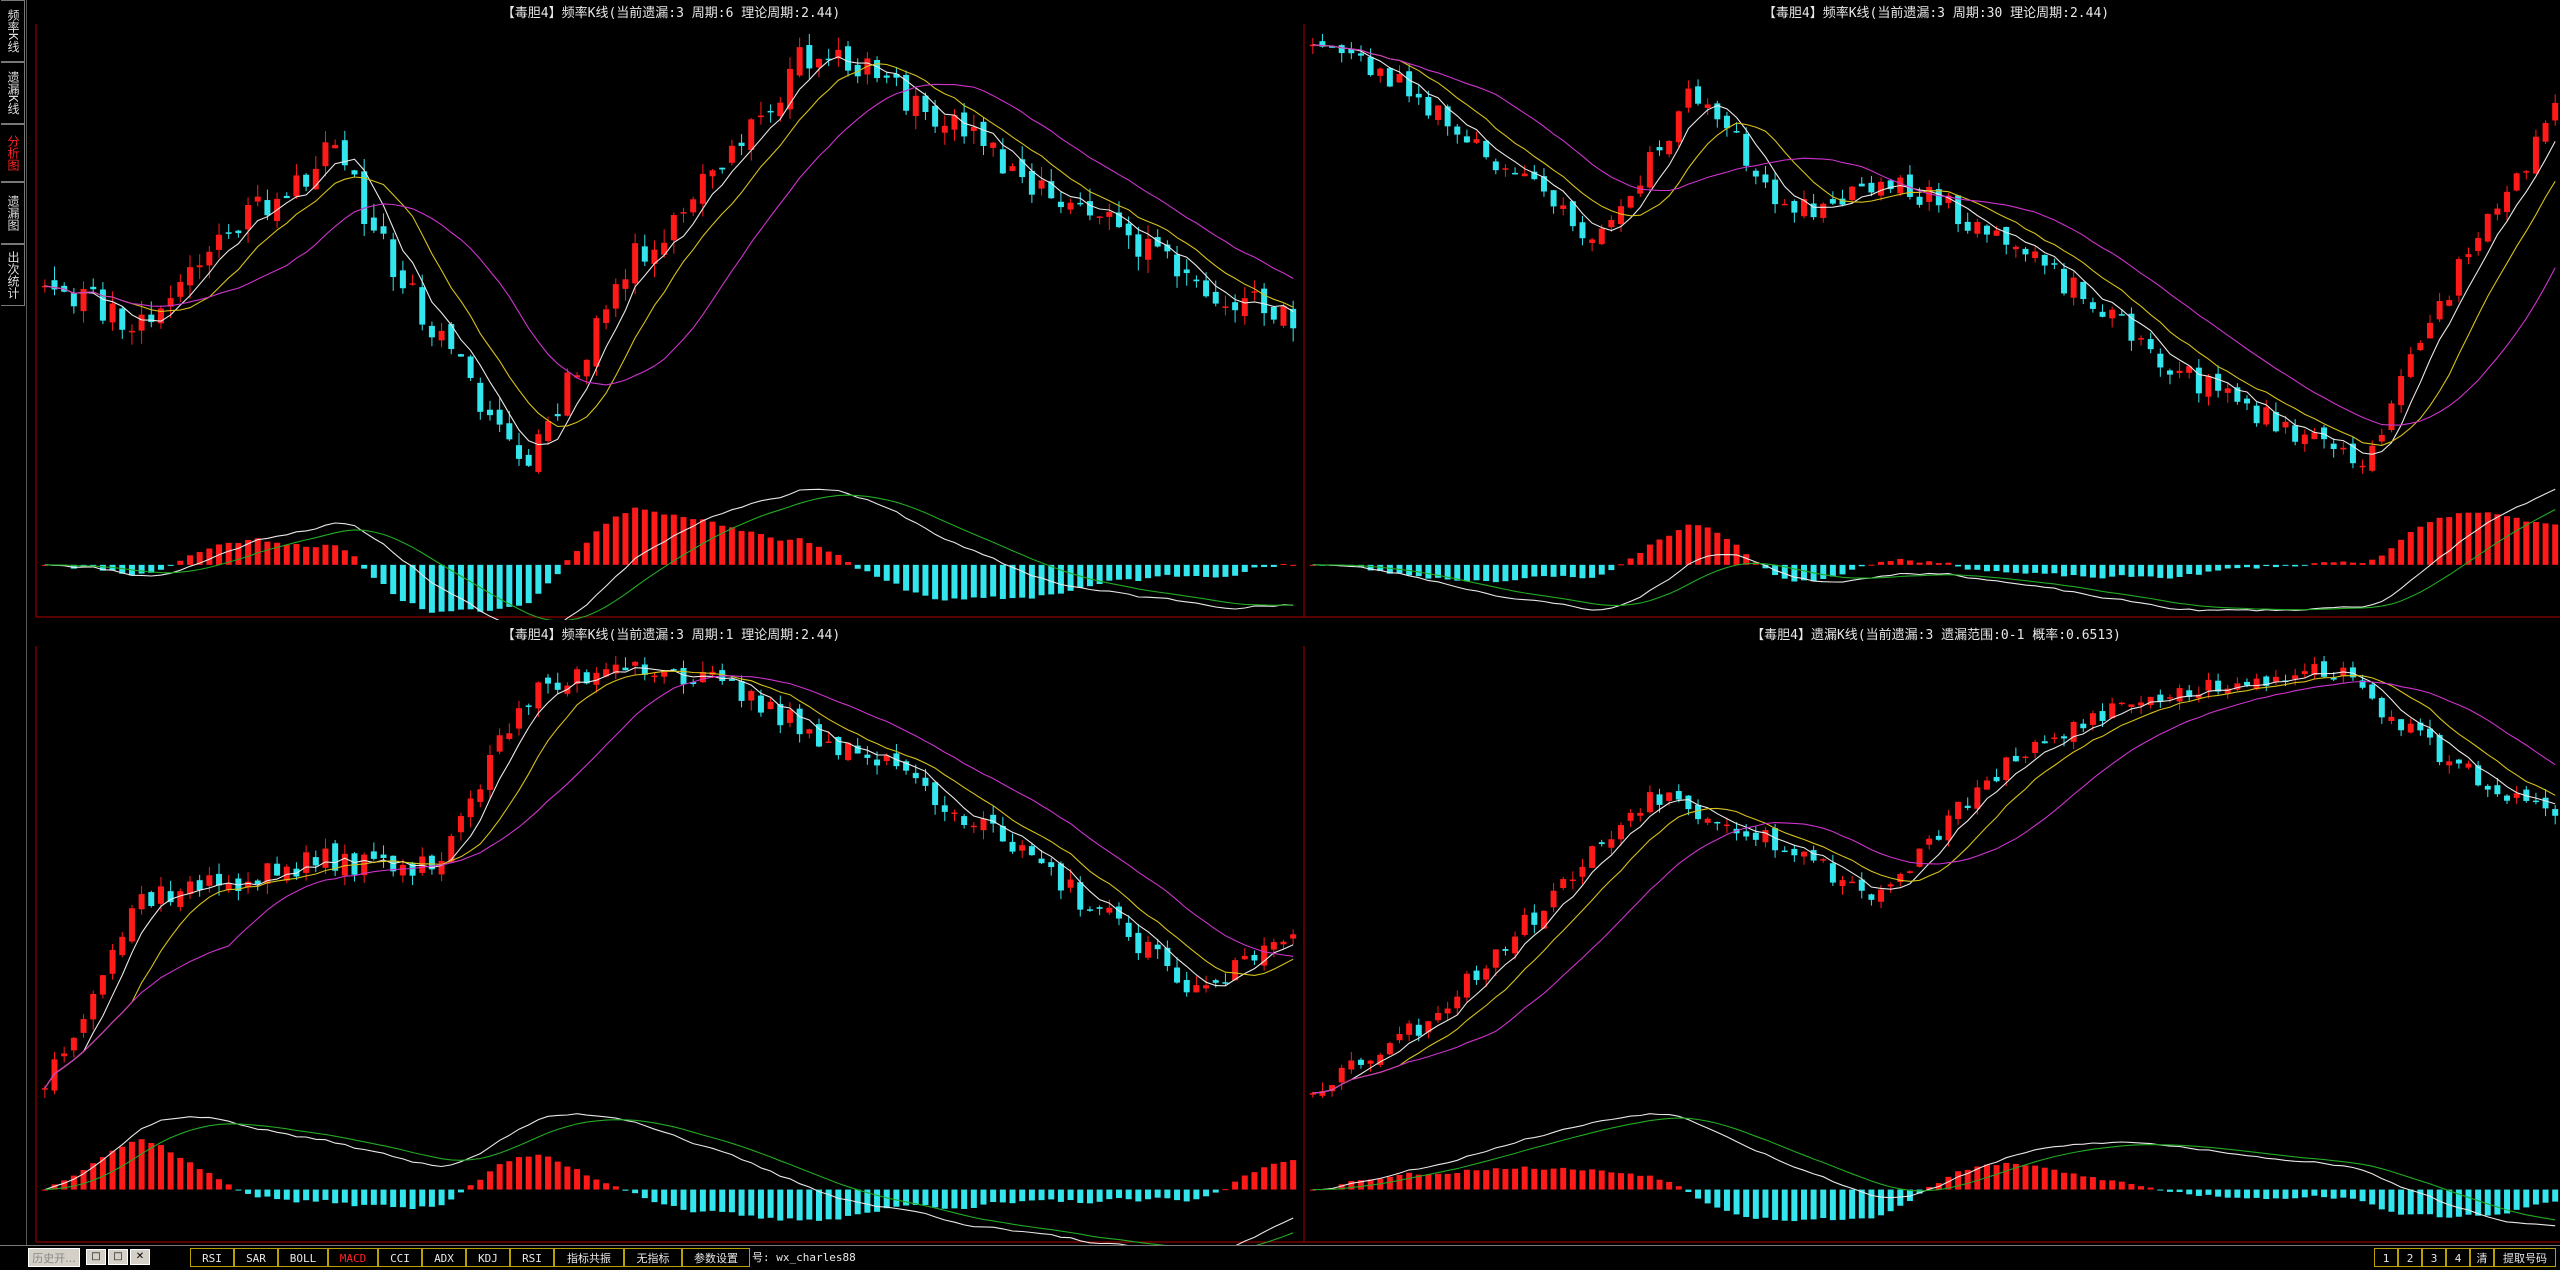 Image resolution: width=2560 pixels, height=1270 pixels. Describe the element at coordinates (212, 1257) in the screenshot. I see `indicator-rsi-button: RSI` at that location.